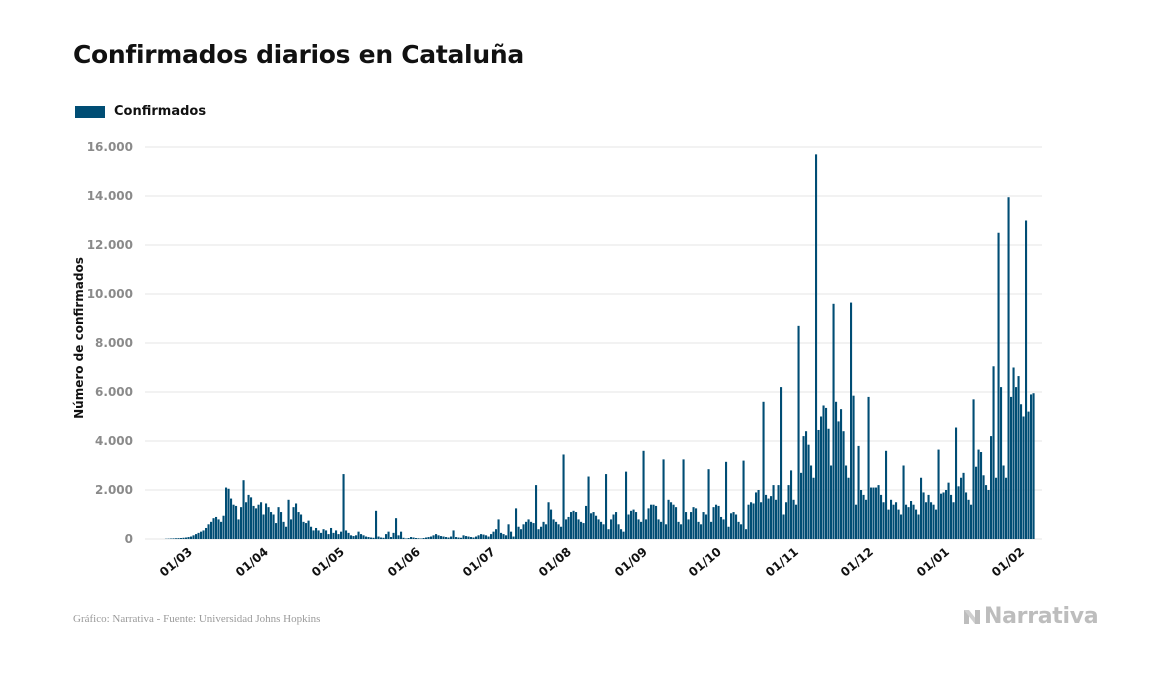 The height and width of the screenshot is (674, 1157). I want to click on logo-text: Narrativa, so click(1041, 616).